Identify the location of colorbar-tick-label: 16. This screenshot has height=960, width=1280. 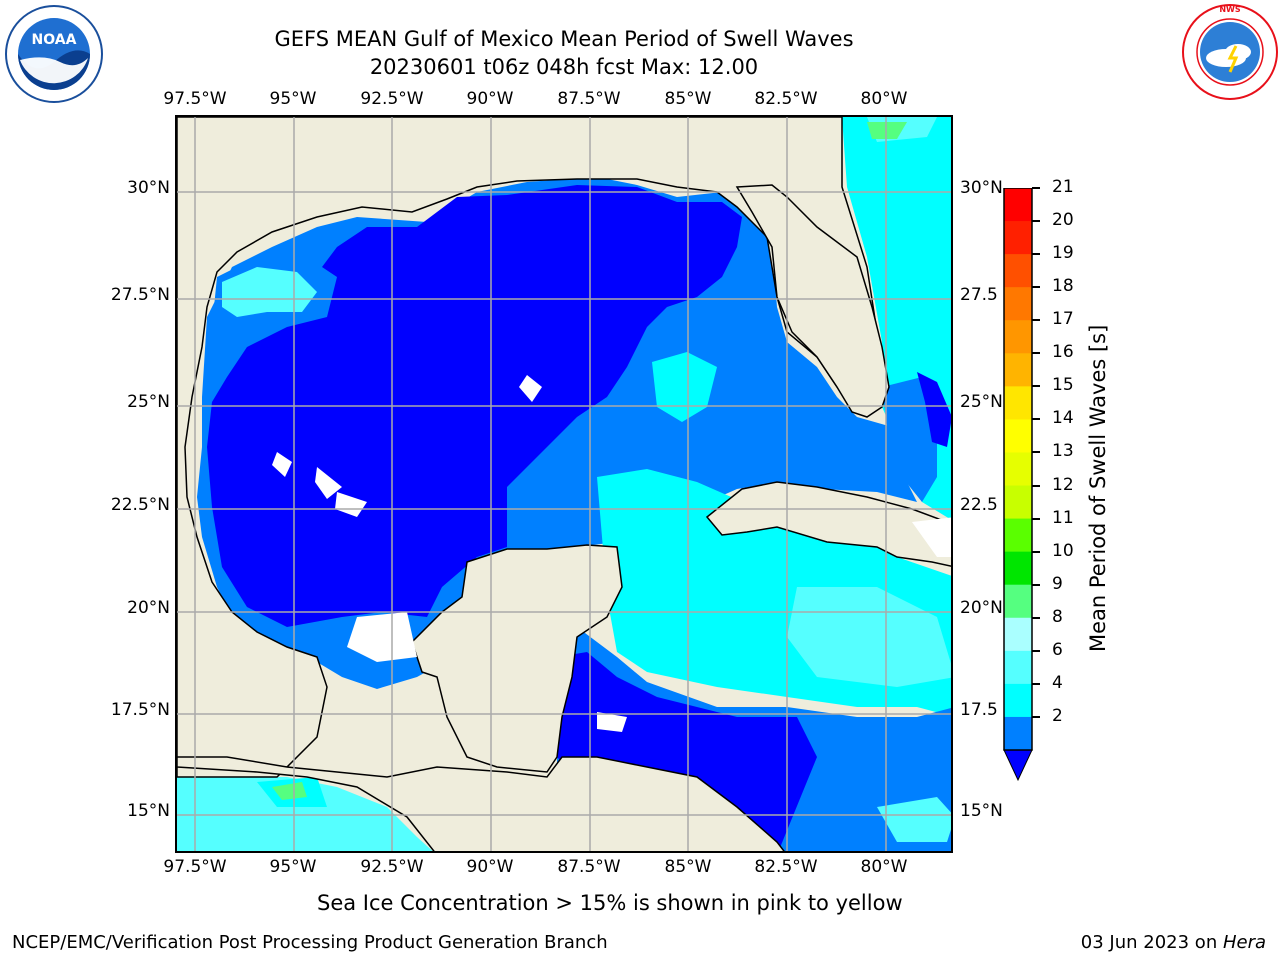
(1063, 352).